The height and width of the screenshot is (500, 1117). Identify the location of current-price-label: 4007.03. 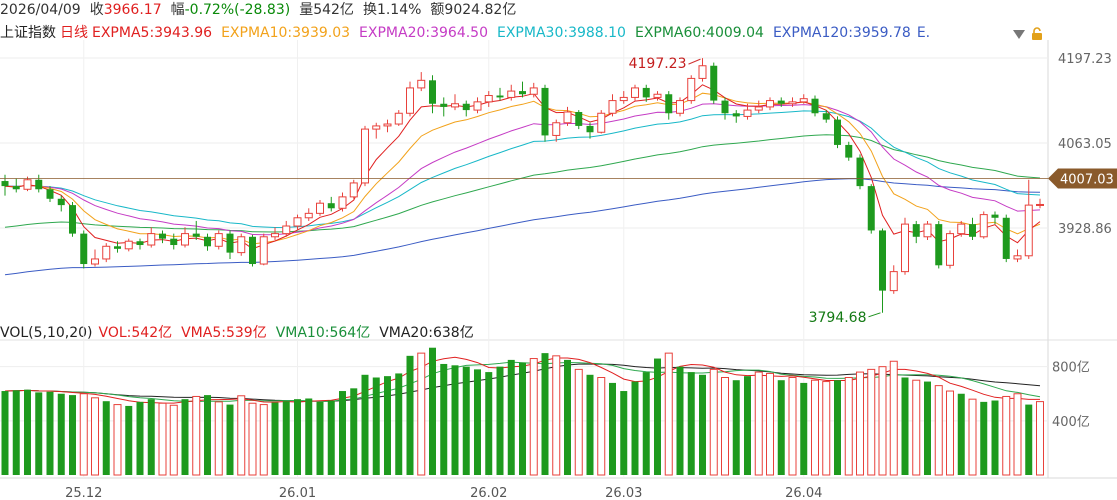
(1087, 179).